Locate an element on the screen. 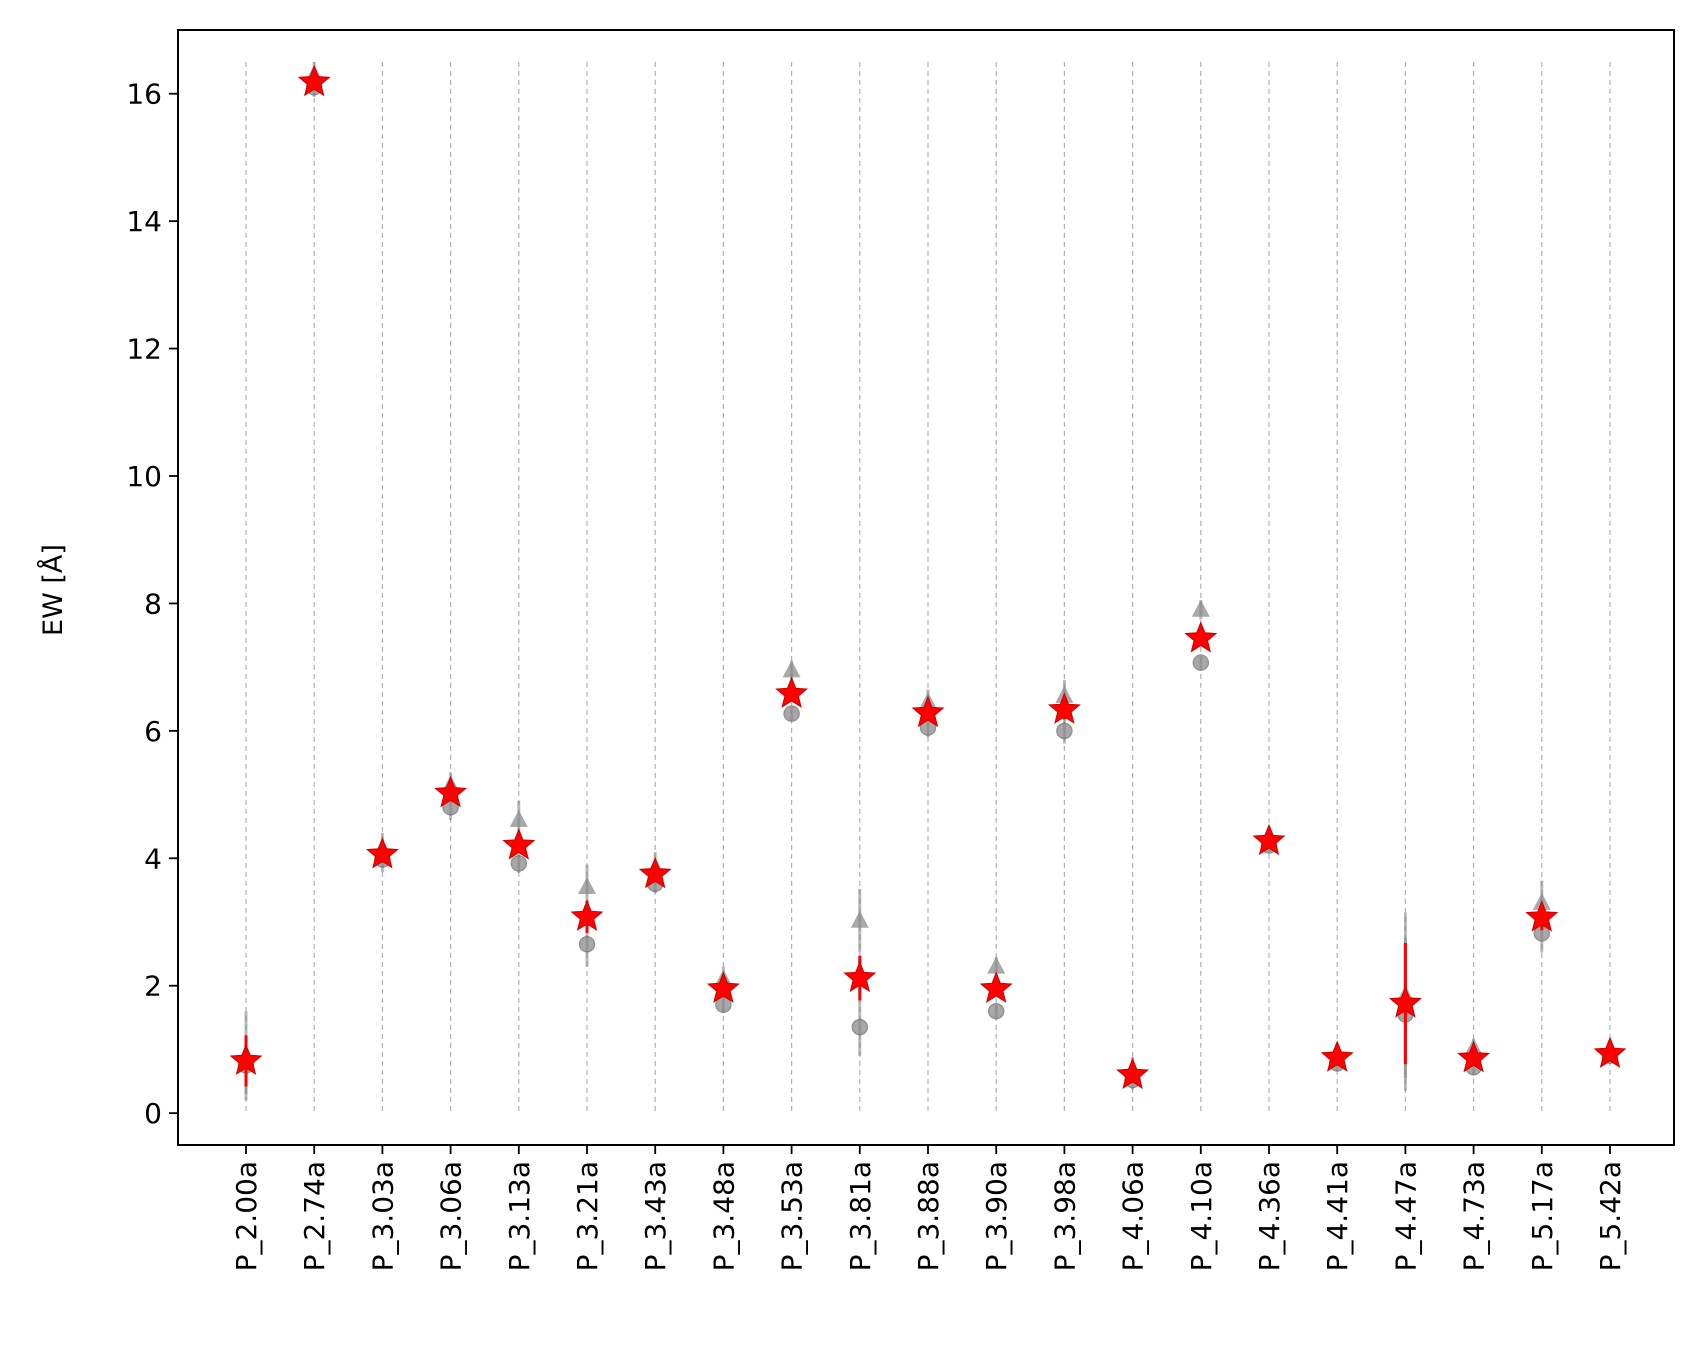 Image resolution: width=1695 pixels, height=1362 pixels. x-tick-label: P_3.90a is located at coordinates (996, 1216).